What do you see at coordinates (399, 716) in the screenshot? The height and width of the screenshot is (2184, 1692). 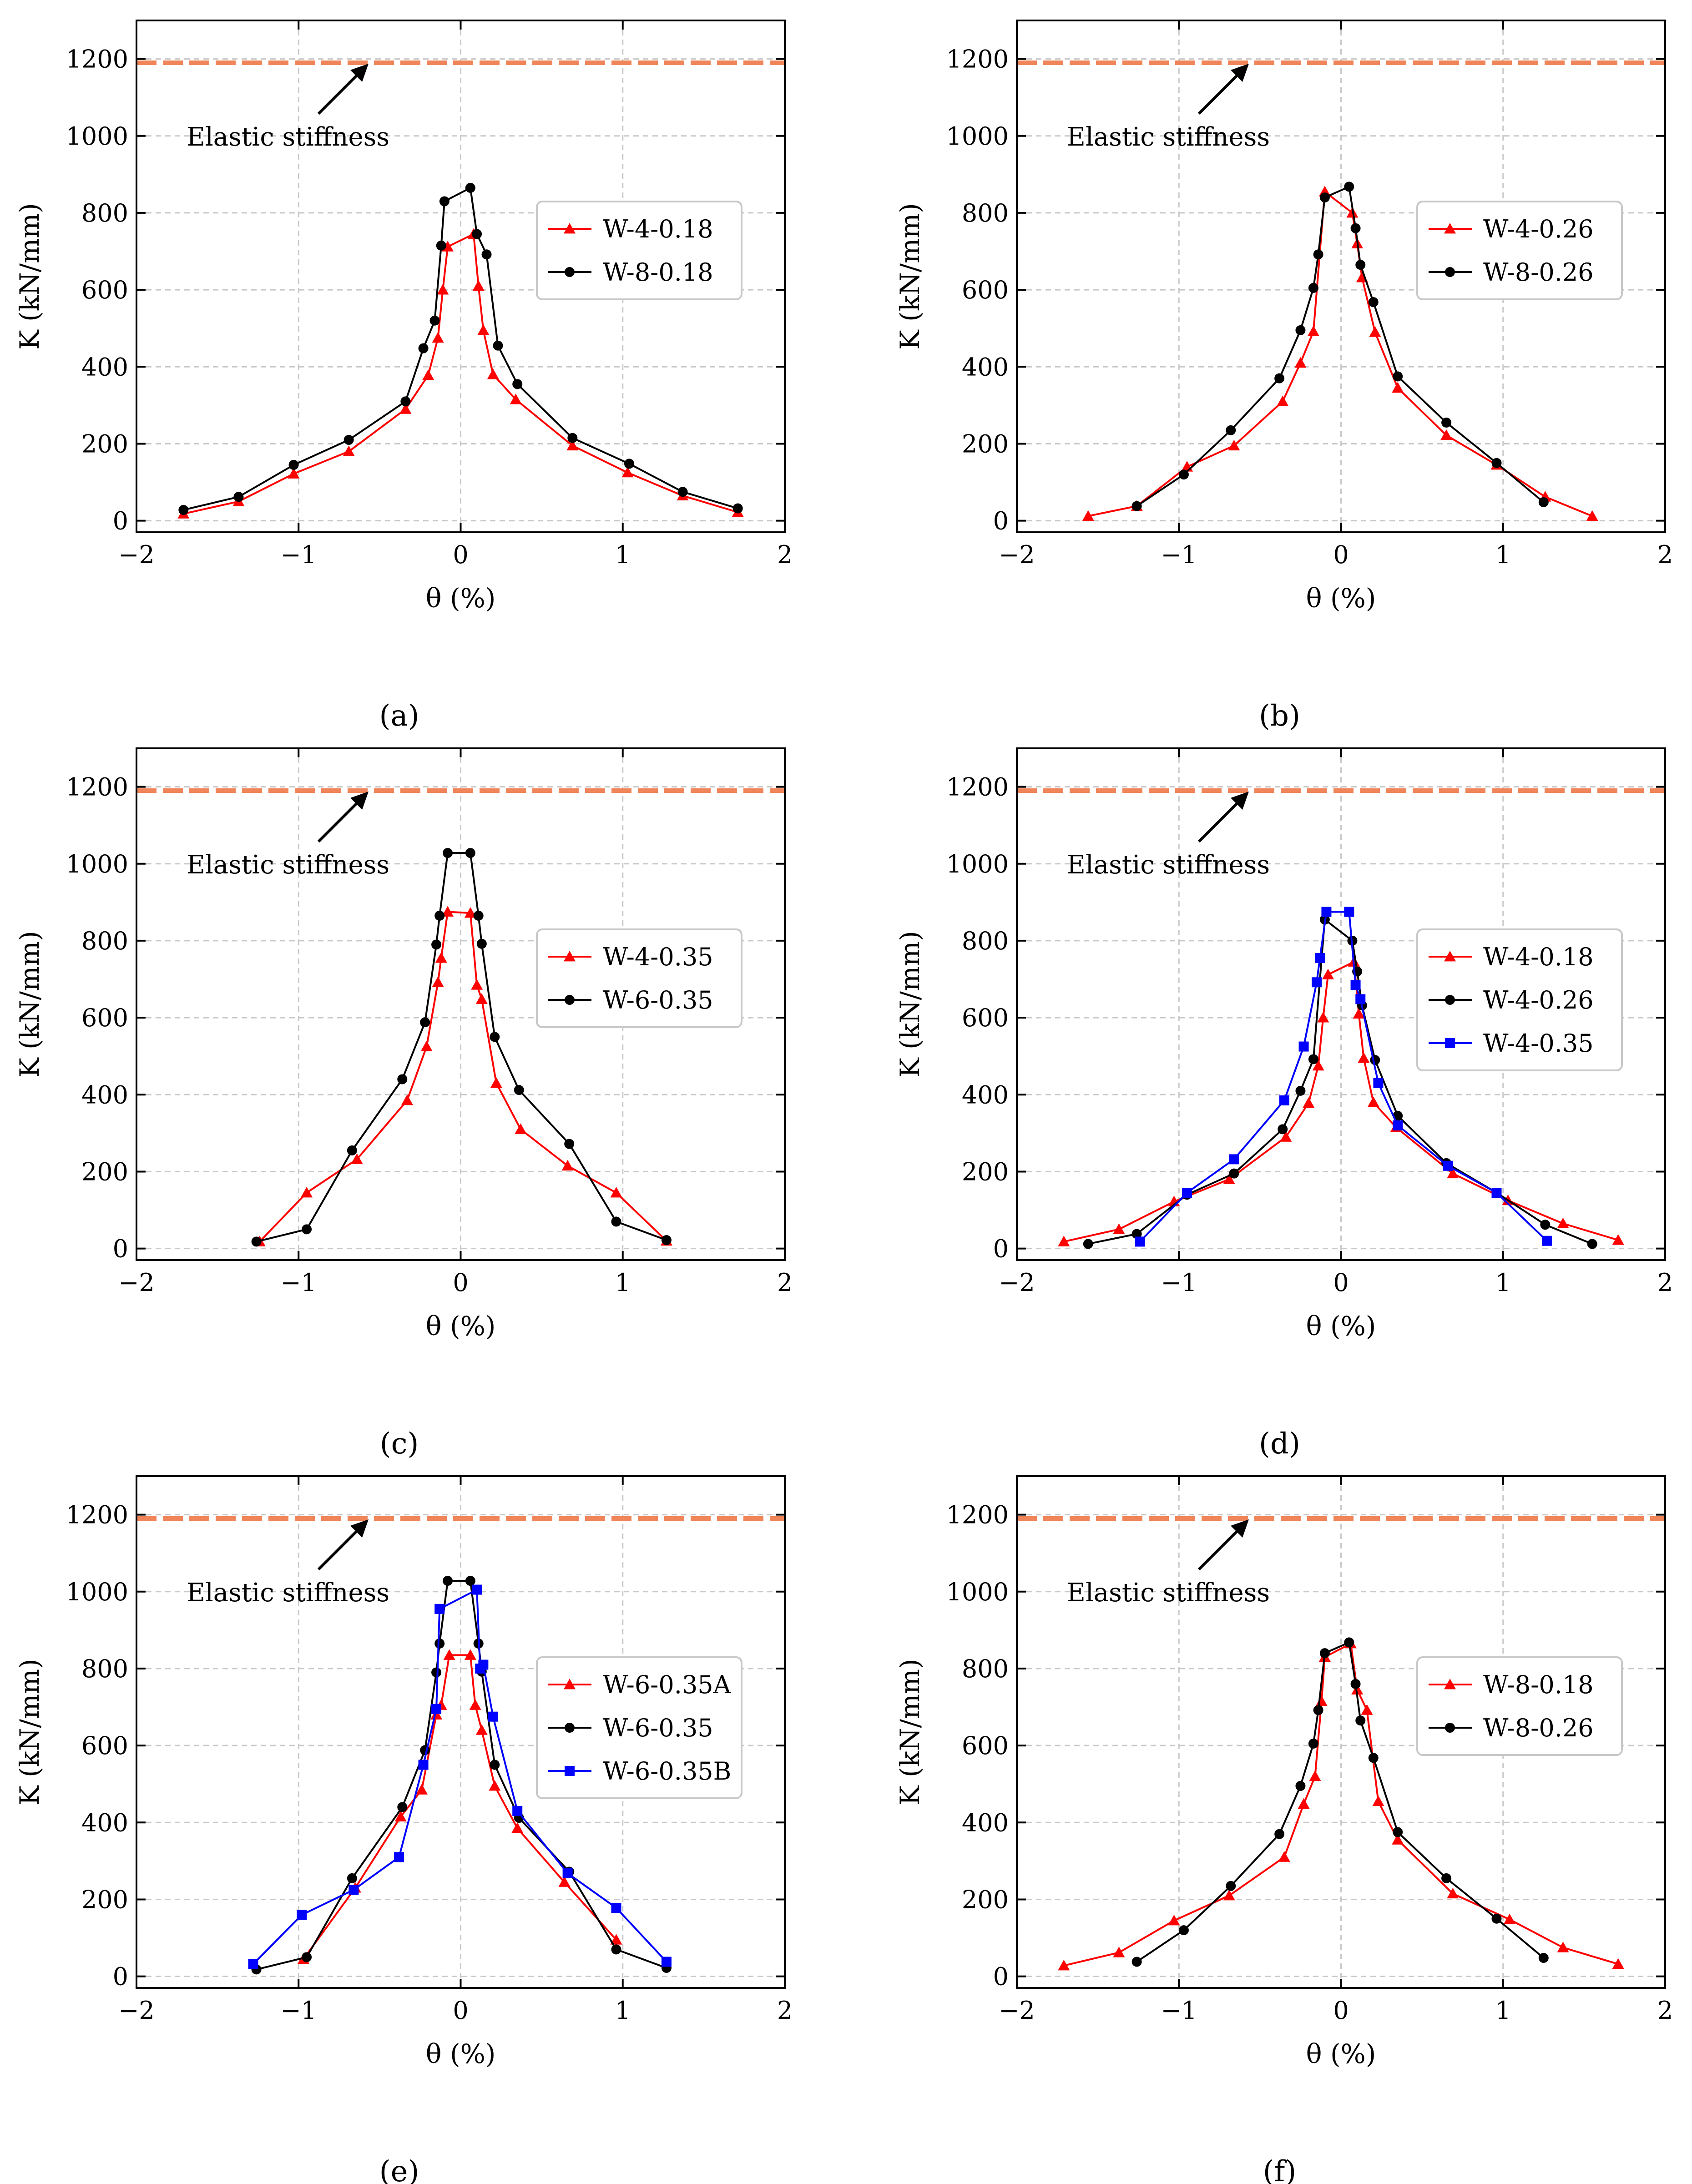 I see `panel-label: (a)` at bounding box center [399, 716].